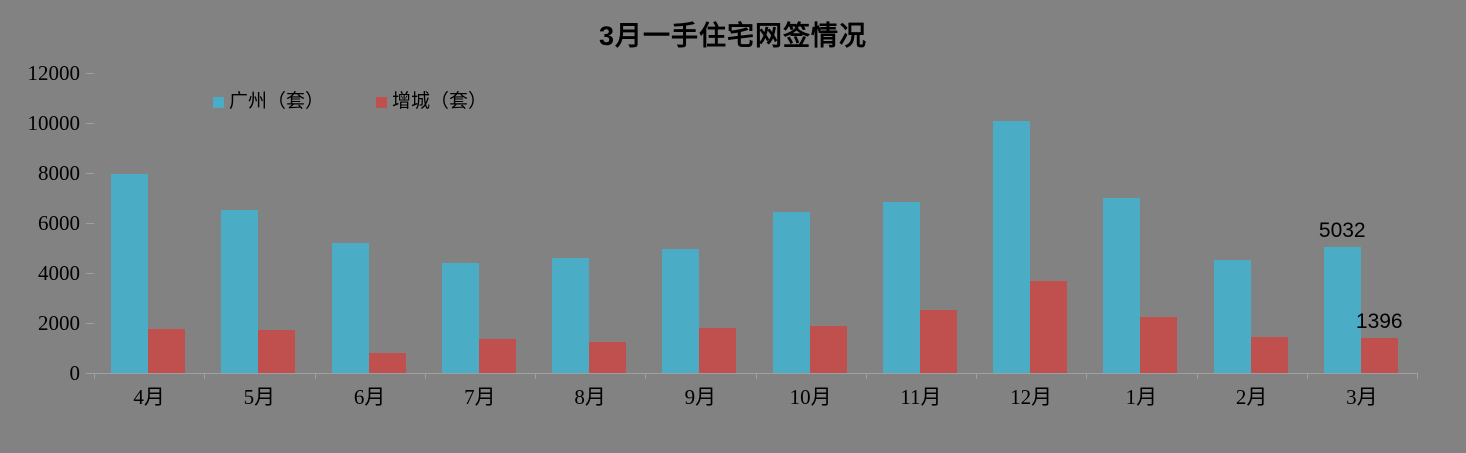 The height and width of the screenshot is (453, 1466). Describe the element at coordinates (700, 397) in the screenshot. I see `x-axis-label: 9月` at that location.